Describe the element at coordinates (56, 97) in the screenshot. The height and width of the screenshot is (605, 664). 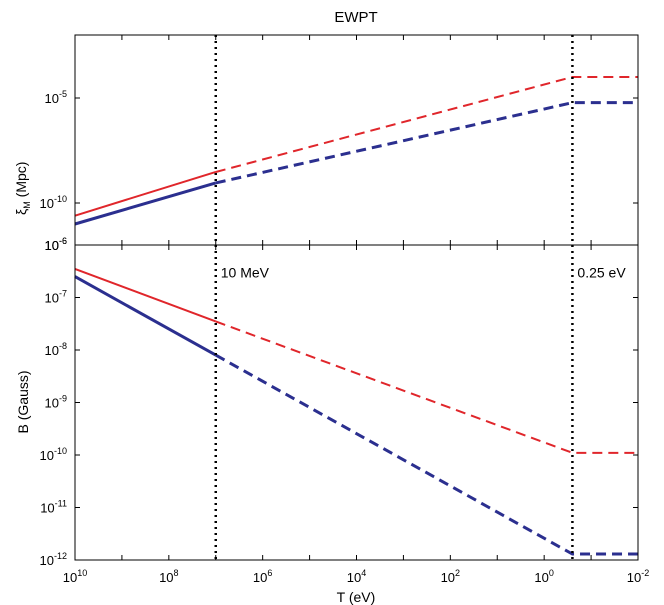
I see `y-tick-label: 10⁻⁵` at that location.